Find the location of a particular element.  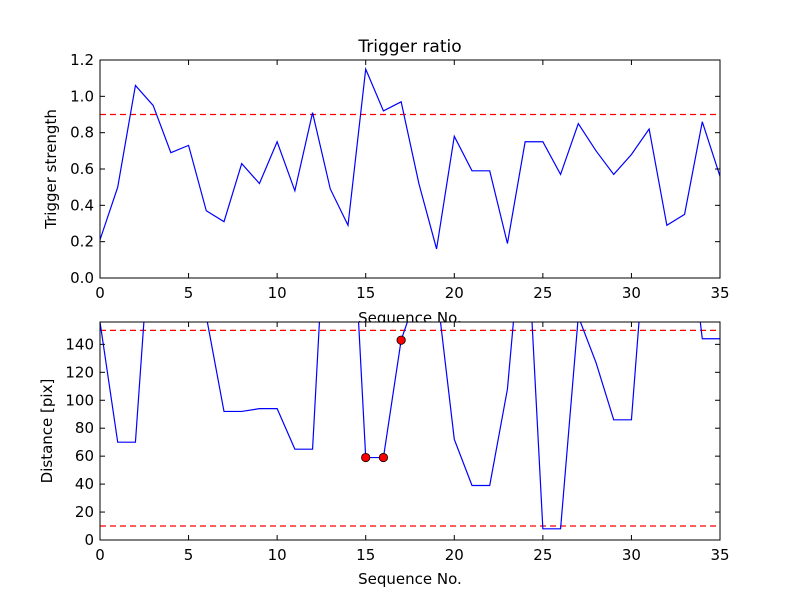

y-tick-label: 20 is located at coordinates (84, 512).